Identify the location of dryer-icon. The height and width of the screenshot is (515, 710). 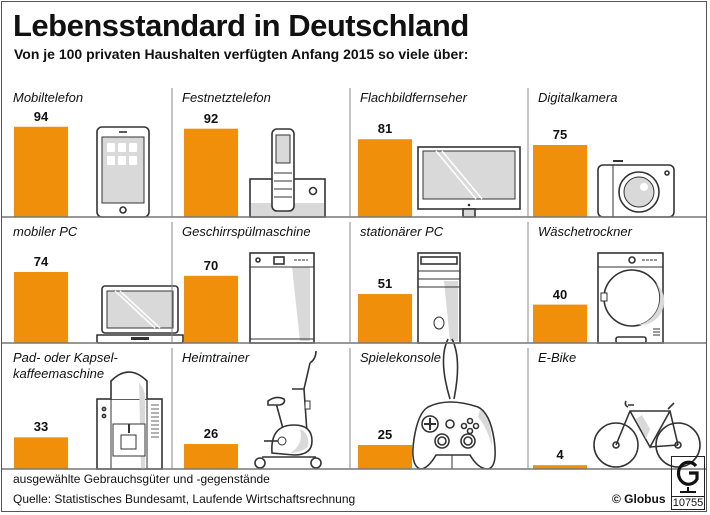
(631, 298).